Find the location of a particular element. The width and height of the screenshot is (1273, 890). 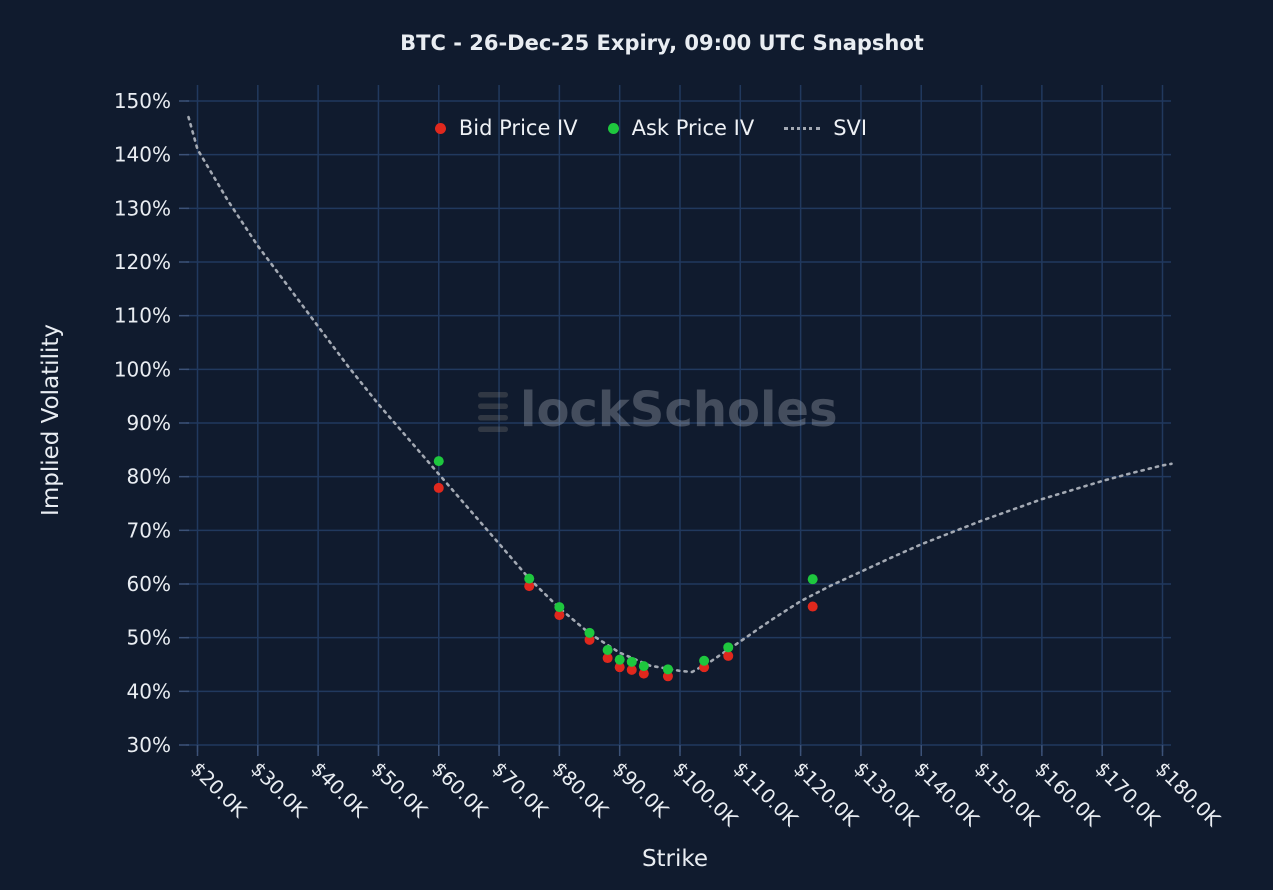

legend: Bid Price IV Ask Price IV SVI is located at coordinates (651, 128).